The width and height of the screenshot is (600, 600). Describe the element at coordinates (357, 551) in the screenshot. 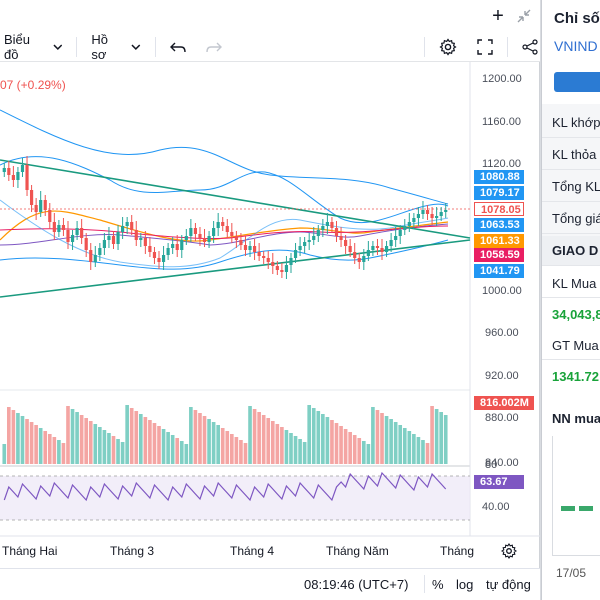

I see `time-axis-label: Tháng Năm` at that location.